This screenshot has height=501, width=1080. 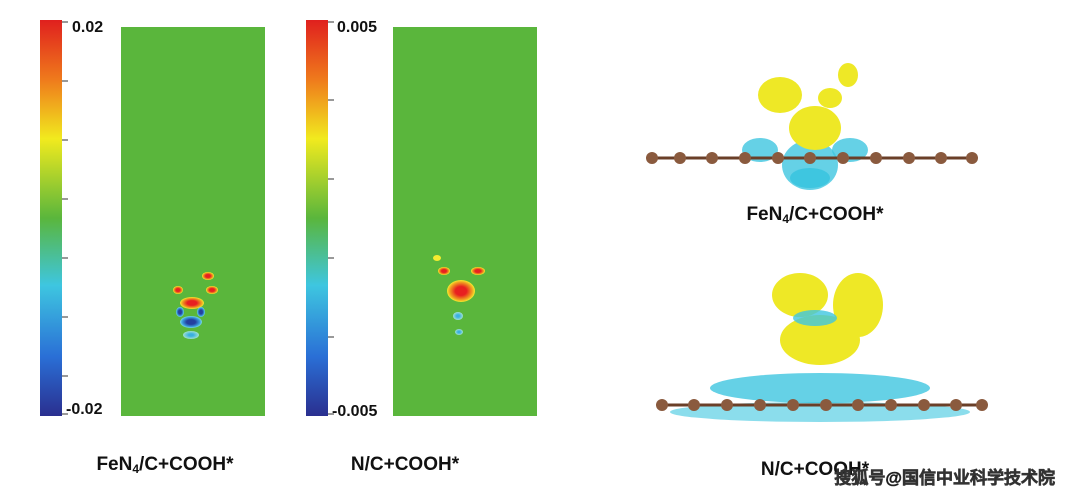 What do you see at coordinates (87, 27) in the screenshot?
I see `colorbar-max: 0.02` at bounding box center [87, 27].